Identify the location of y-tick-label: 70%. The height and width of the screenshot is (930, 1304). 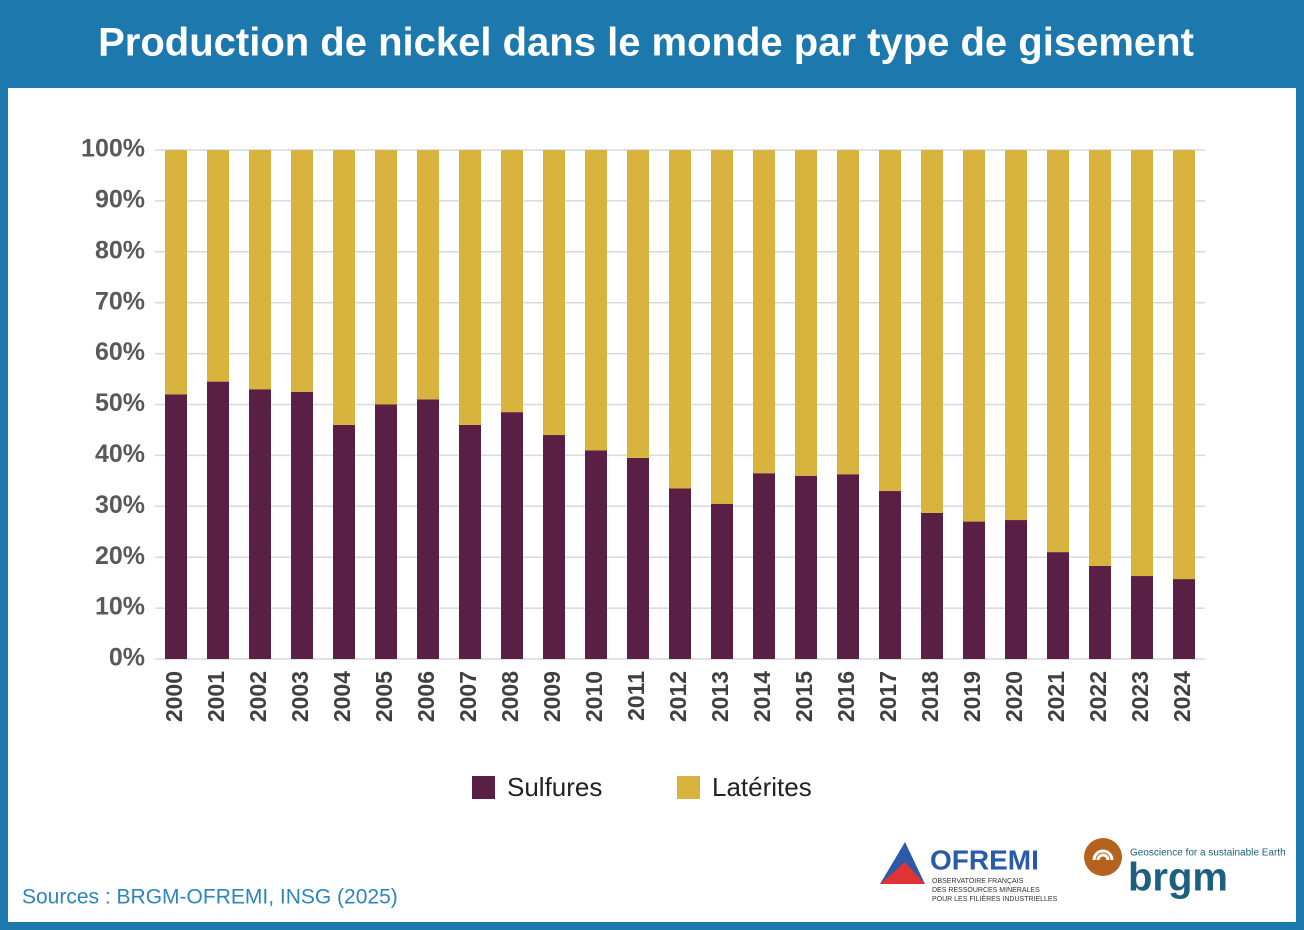
(120, 301).